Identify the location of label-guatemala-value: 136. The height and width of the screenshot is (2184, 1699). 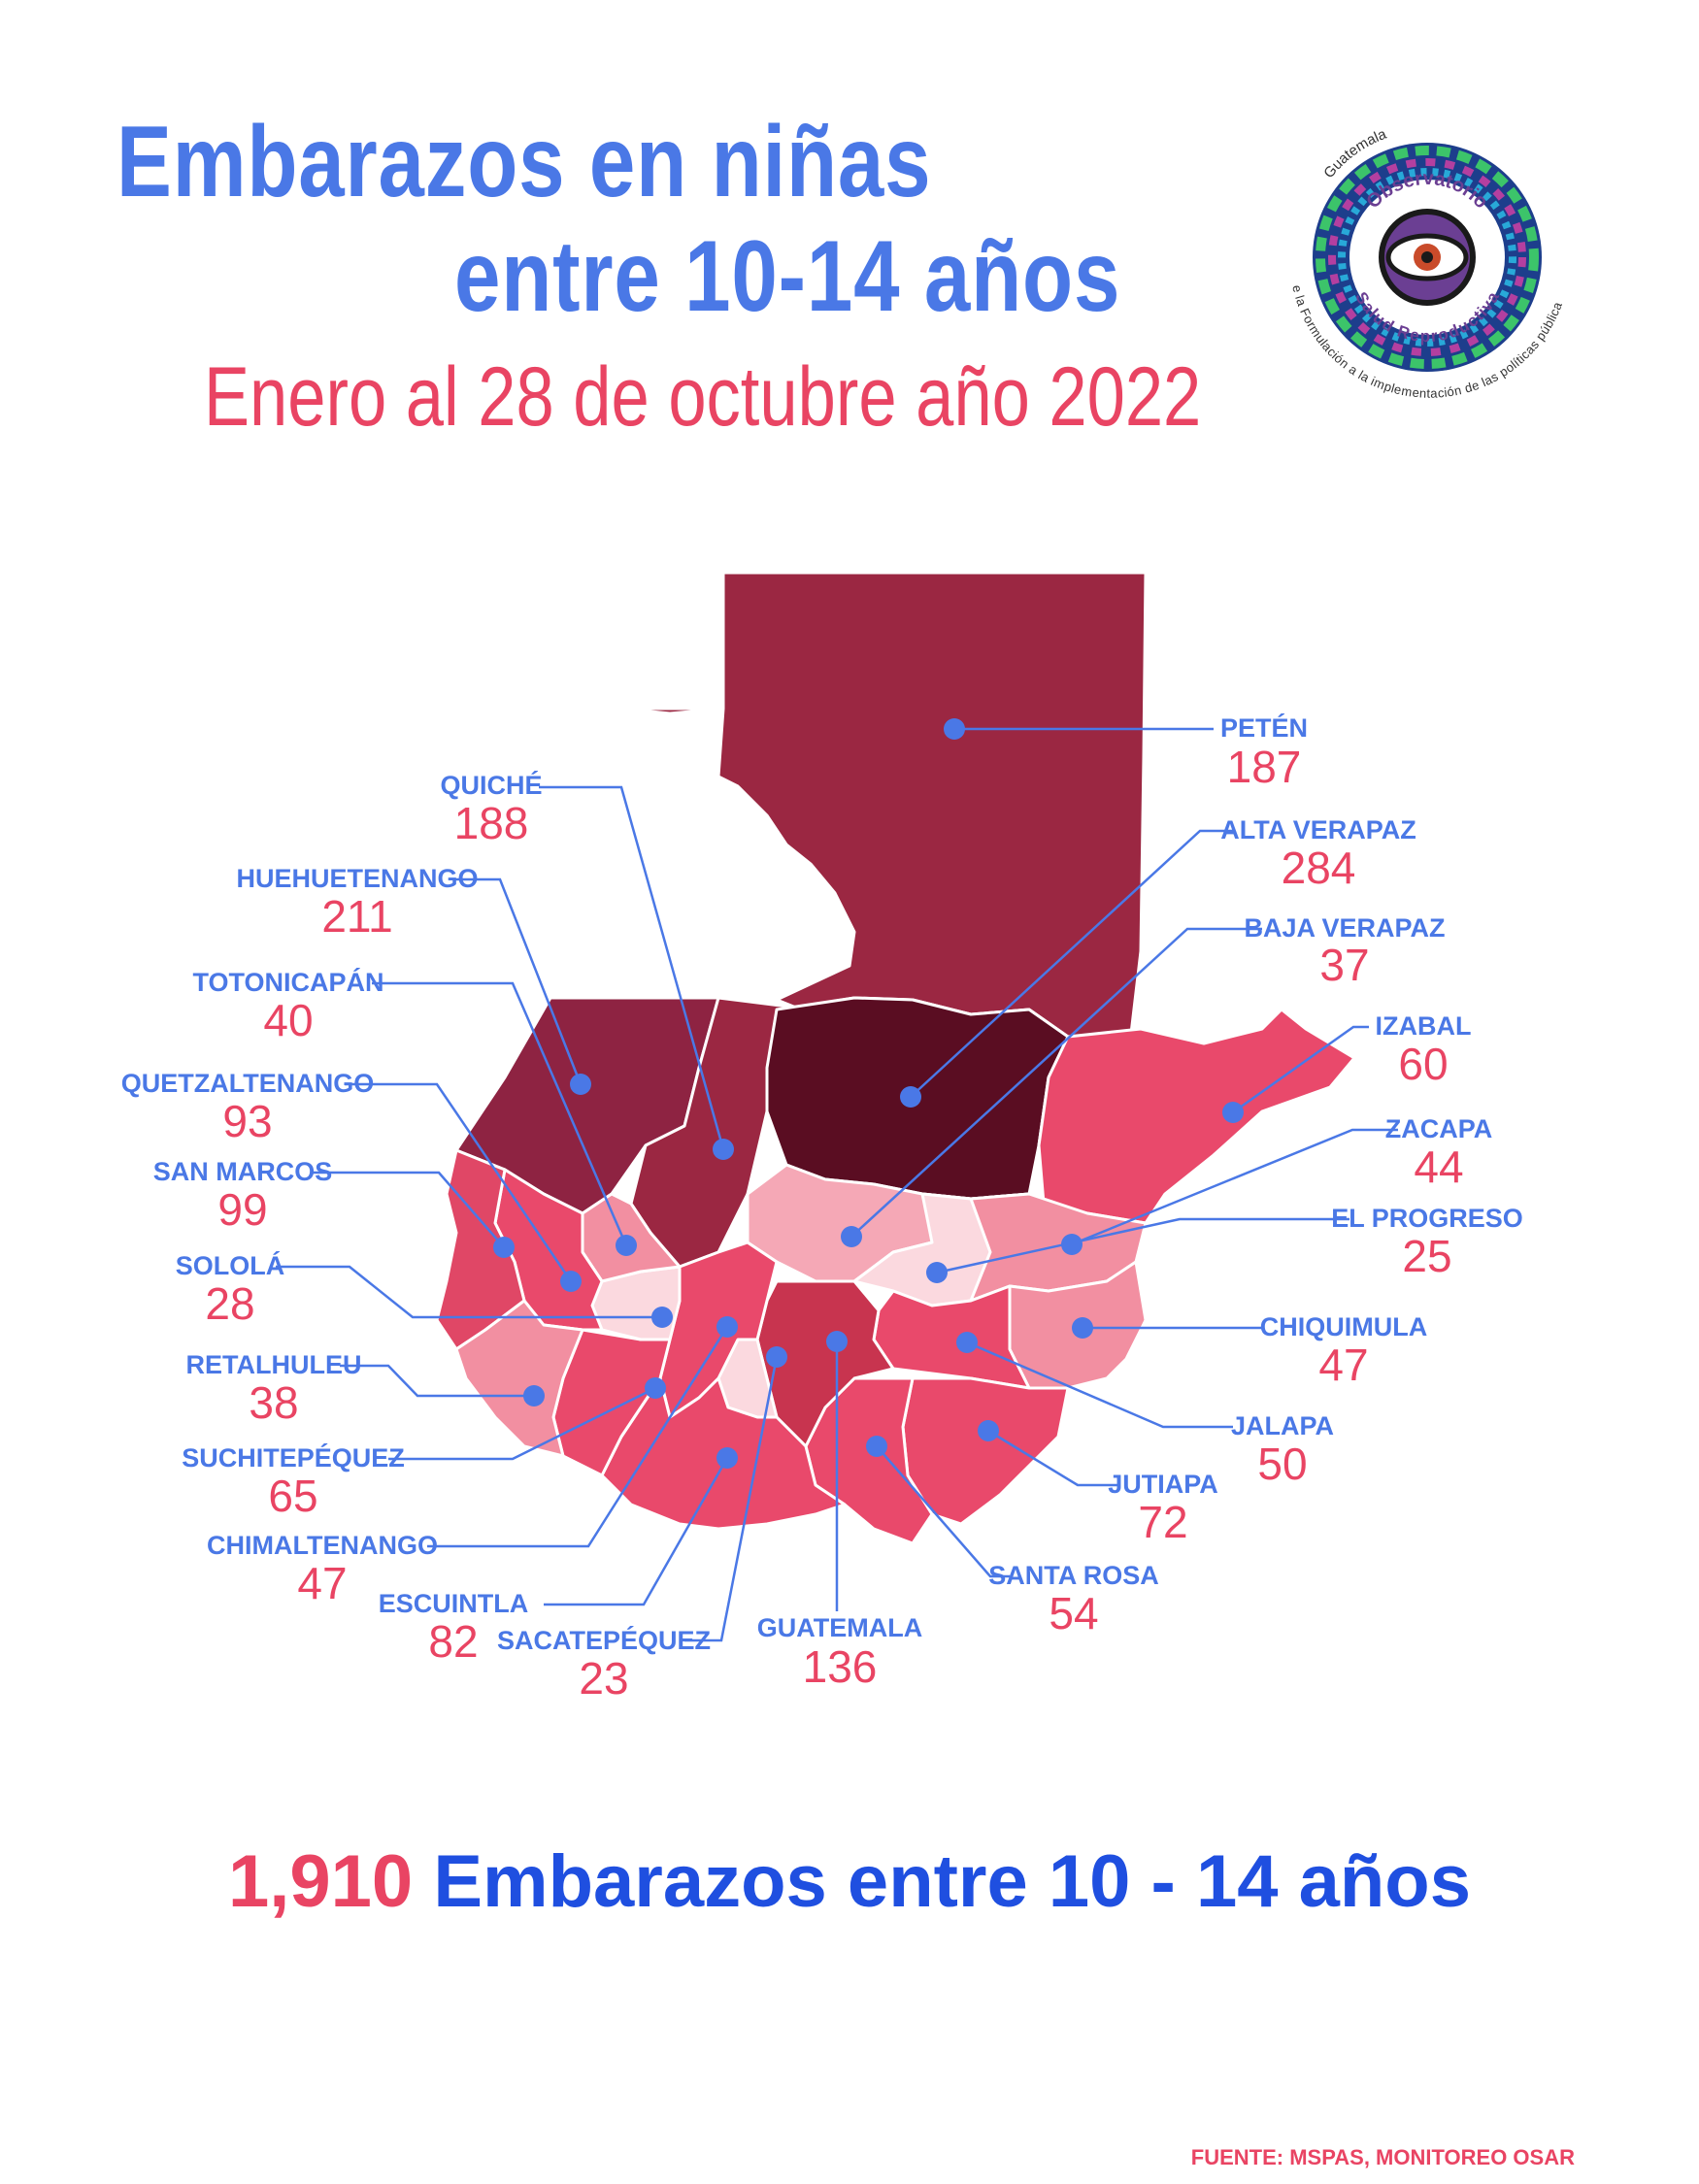
(840, 1666).